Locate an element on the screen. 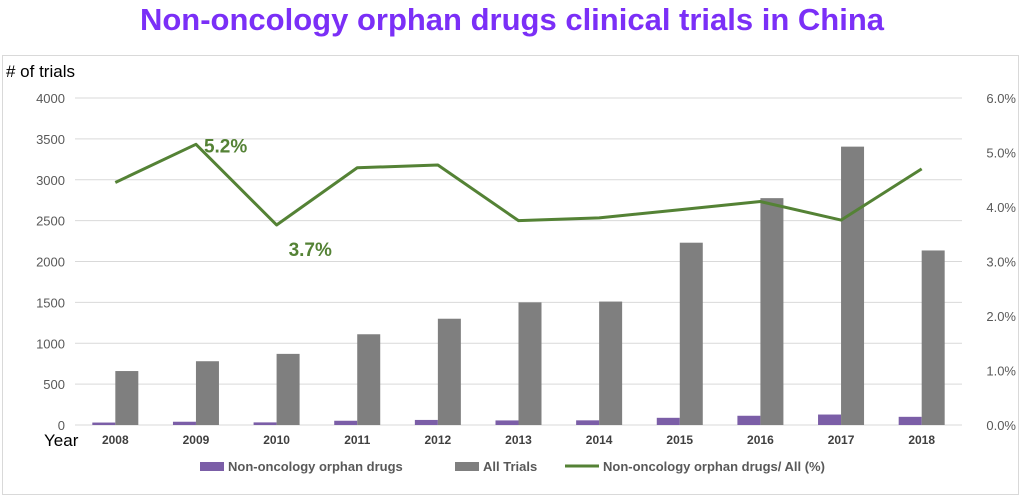  y-tick-label: 500 is located at coordinates (54, 384).